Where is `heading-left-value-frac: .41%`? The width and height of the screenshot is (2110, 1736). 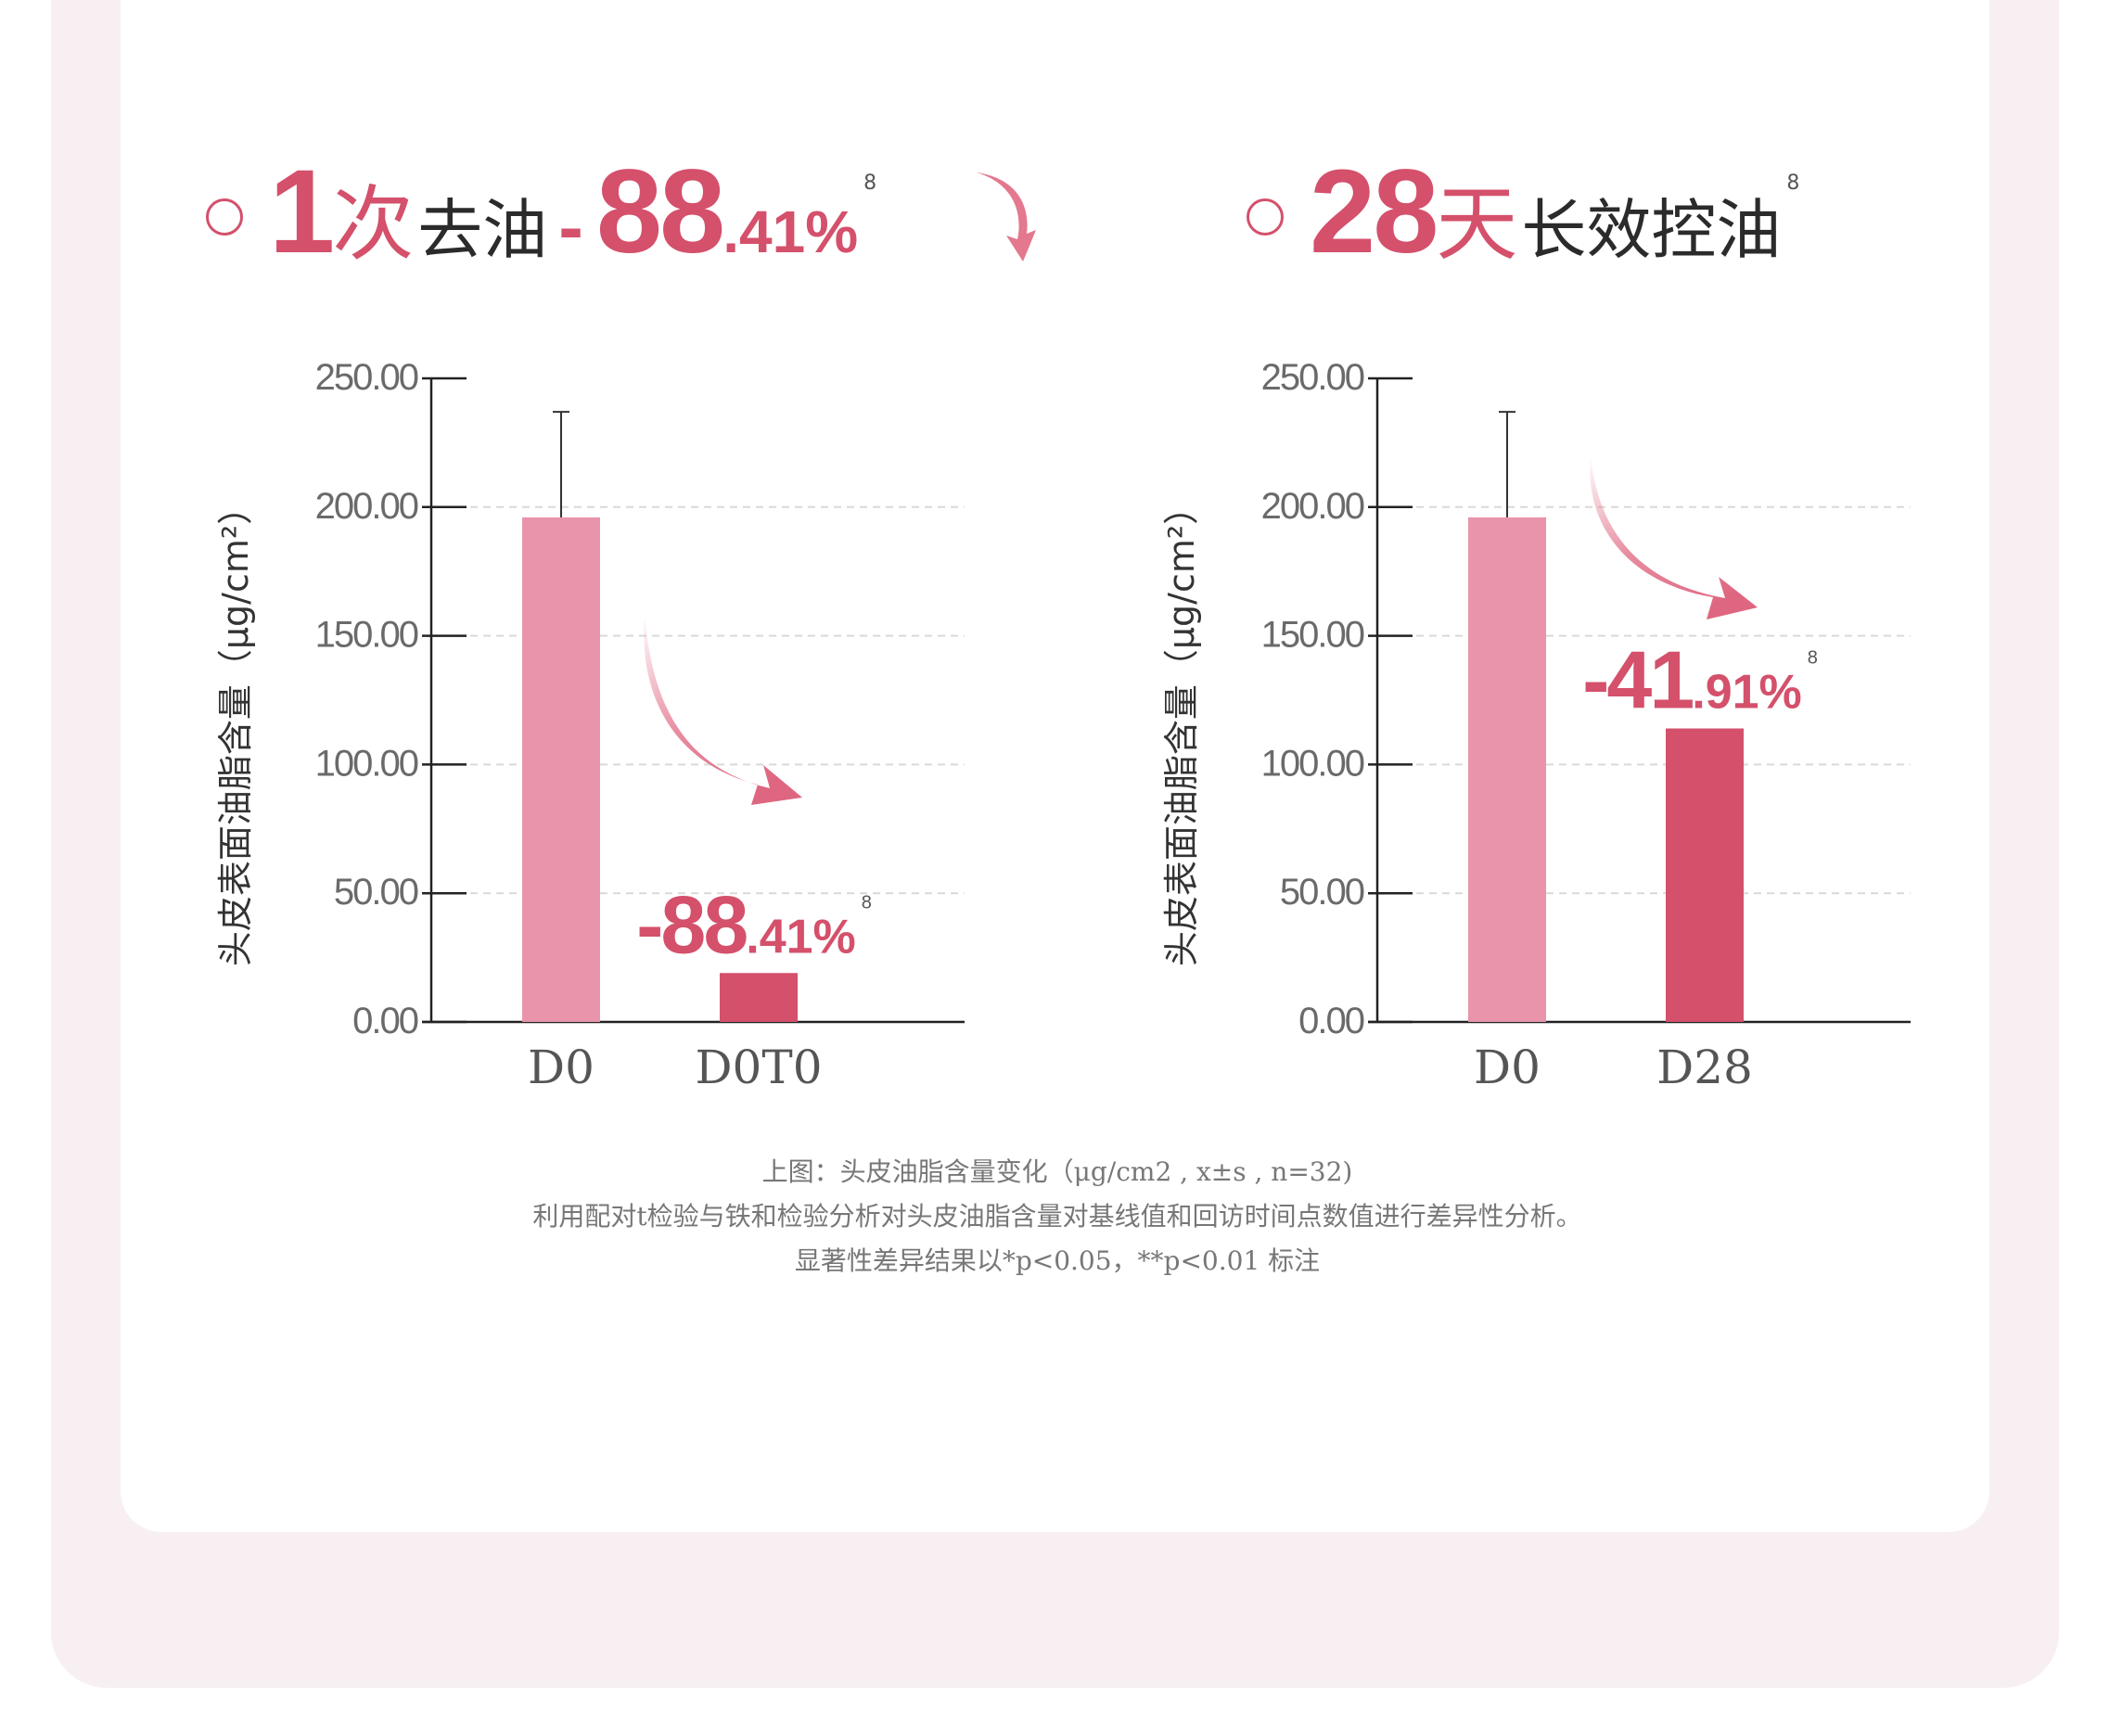
heading-left-value-frac: .41% is located at coordinates (791, 232).